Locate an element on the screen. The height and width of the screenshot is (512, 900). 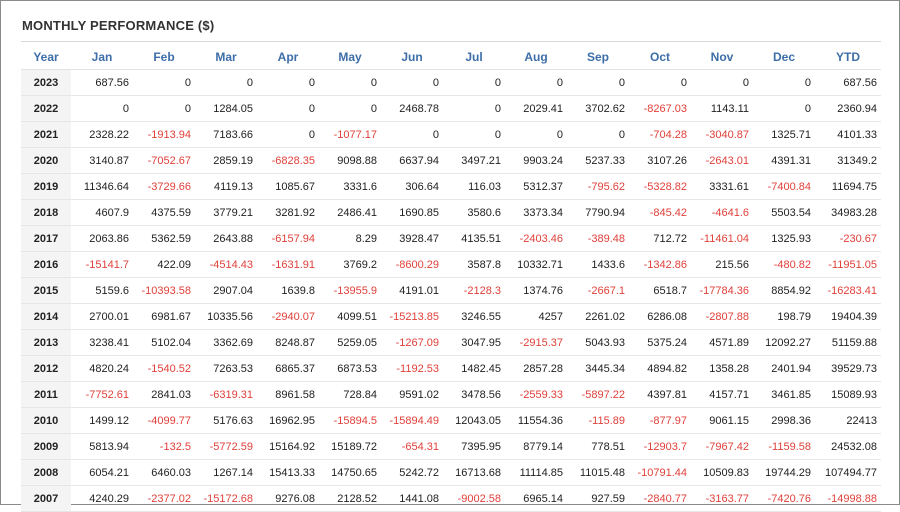
value-cell: -2403.46 is located at coordinates (536, 238).